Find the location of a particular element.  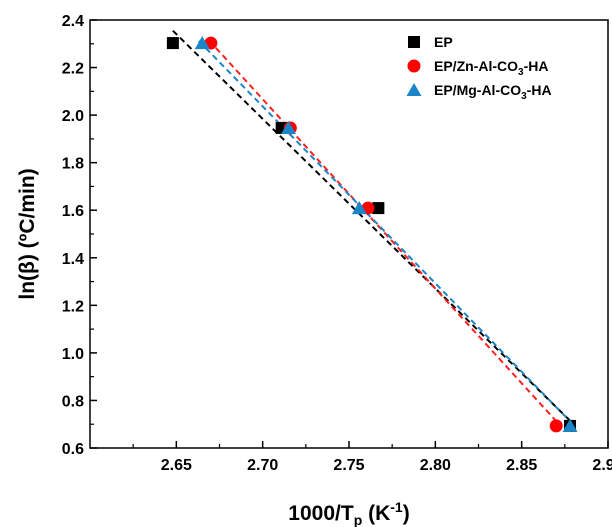

legend-label: EP is located at coordinates (443, 42).